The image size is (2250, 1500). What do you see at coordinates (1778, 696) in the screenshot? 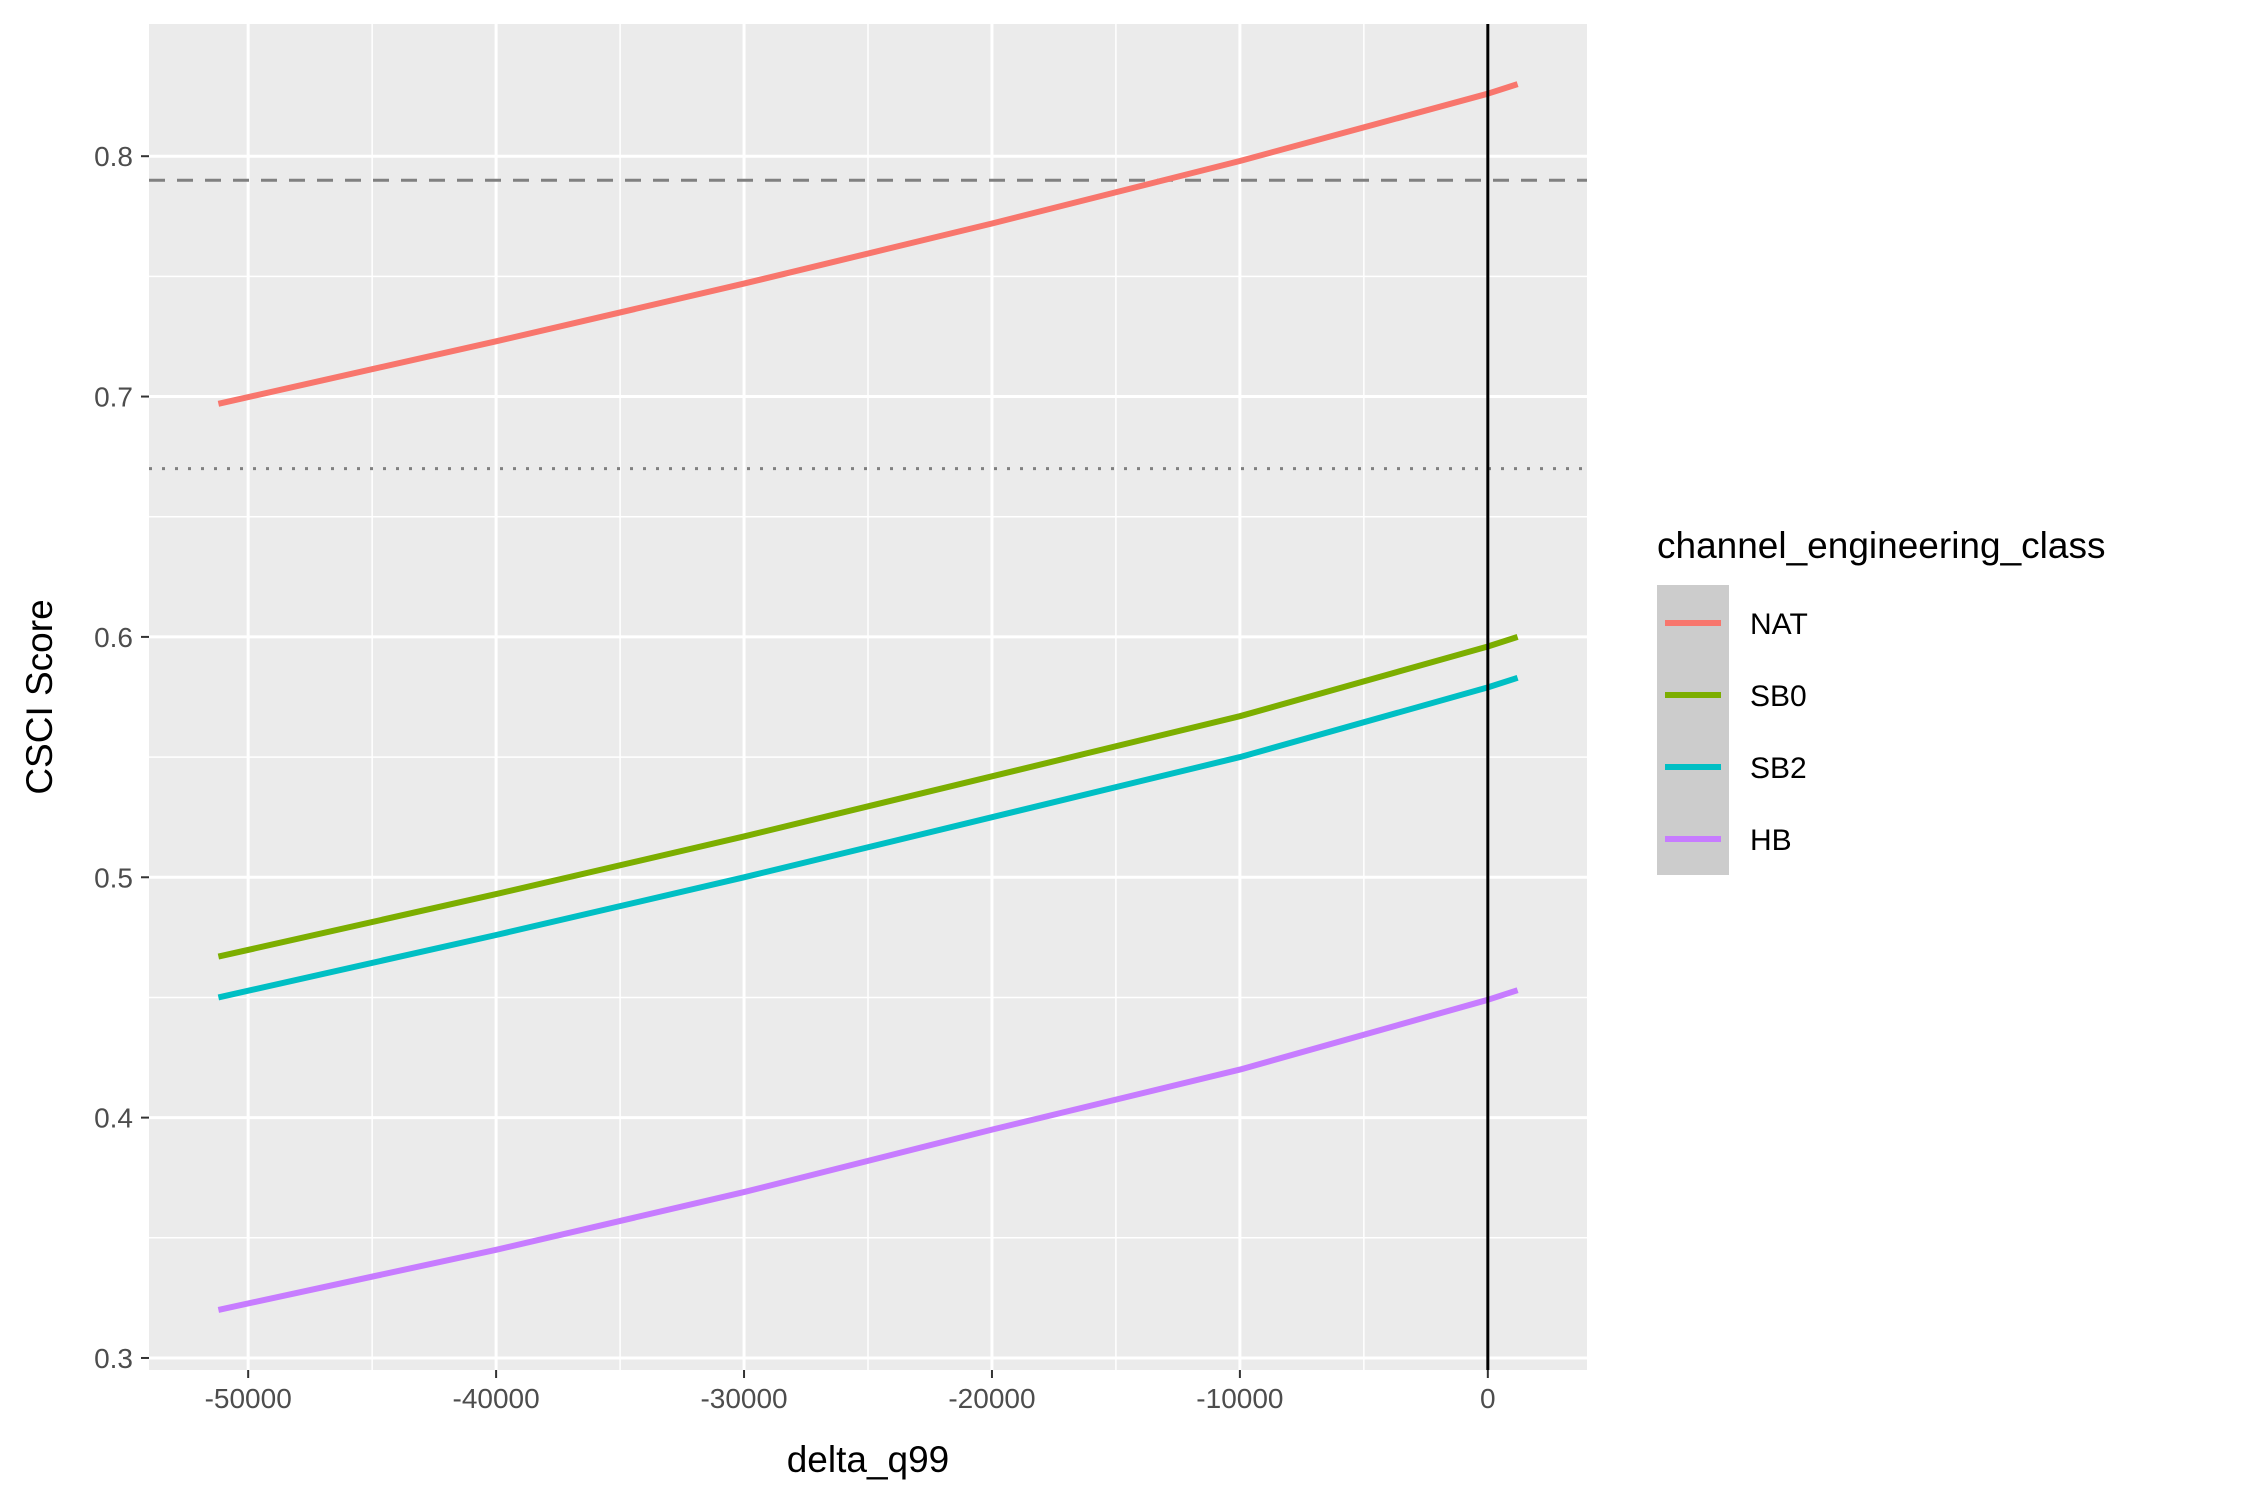
I see `legend-label-sb0: SB0` at bounding box center [1778, 696].